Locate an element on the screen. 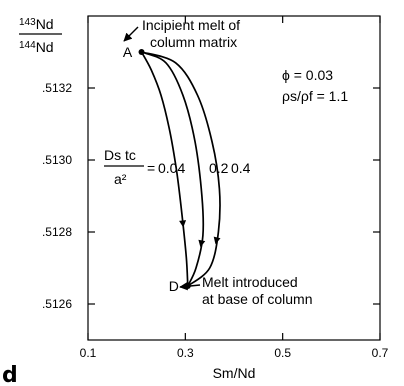  x-tick-label: 0.3 is located at coordinates (185, 353).